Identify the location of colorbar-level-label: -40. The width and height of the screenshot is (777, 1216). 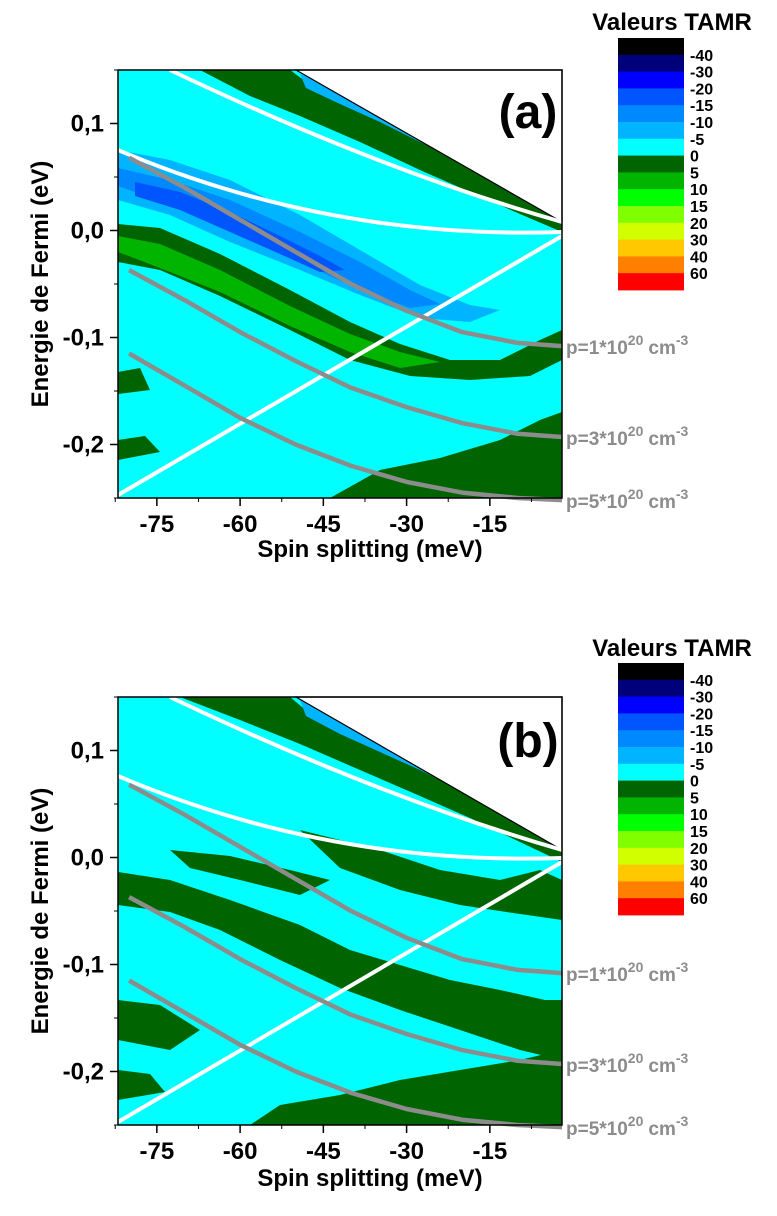
(701, 681).